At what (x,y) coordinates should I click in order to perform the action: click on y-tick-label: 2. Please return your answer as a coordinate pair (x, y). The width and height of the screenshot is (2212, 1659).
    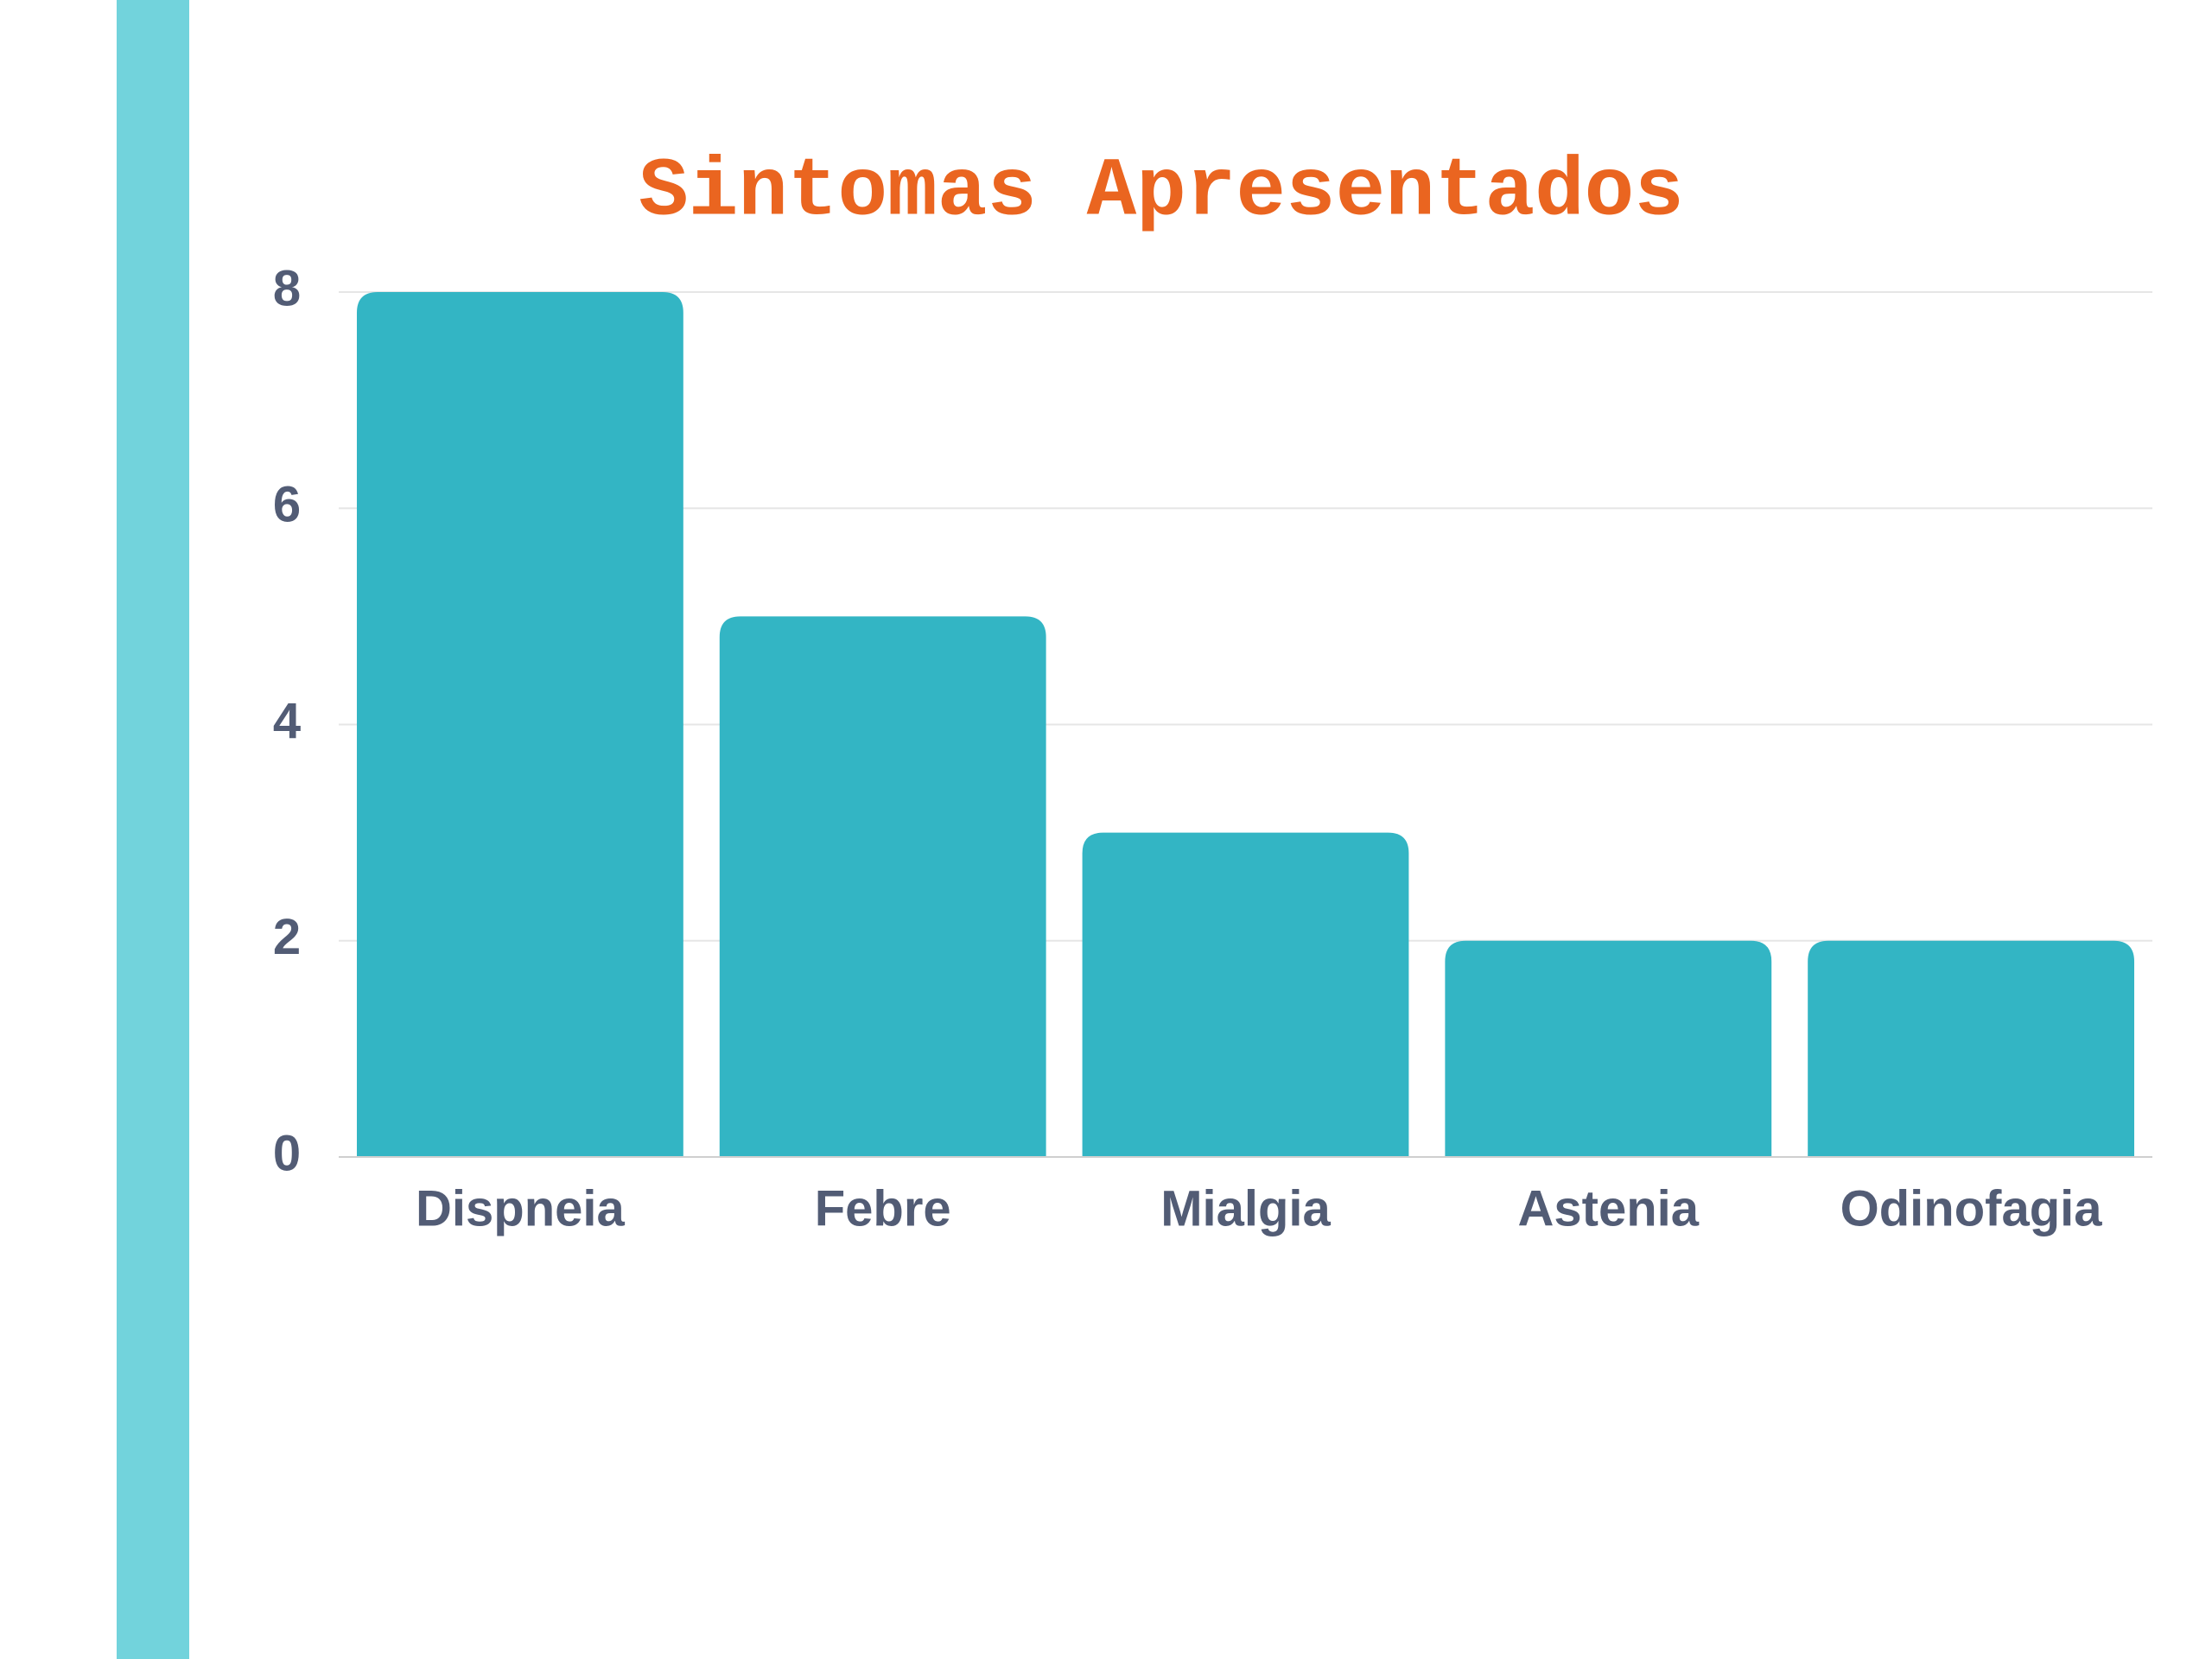
    Looking at the image, I should click on (287, 937).